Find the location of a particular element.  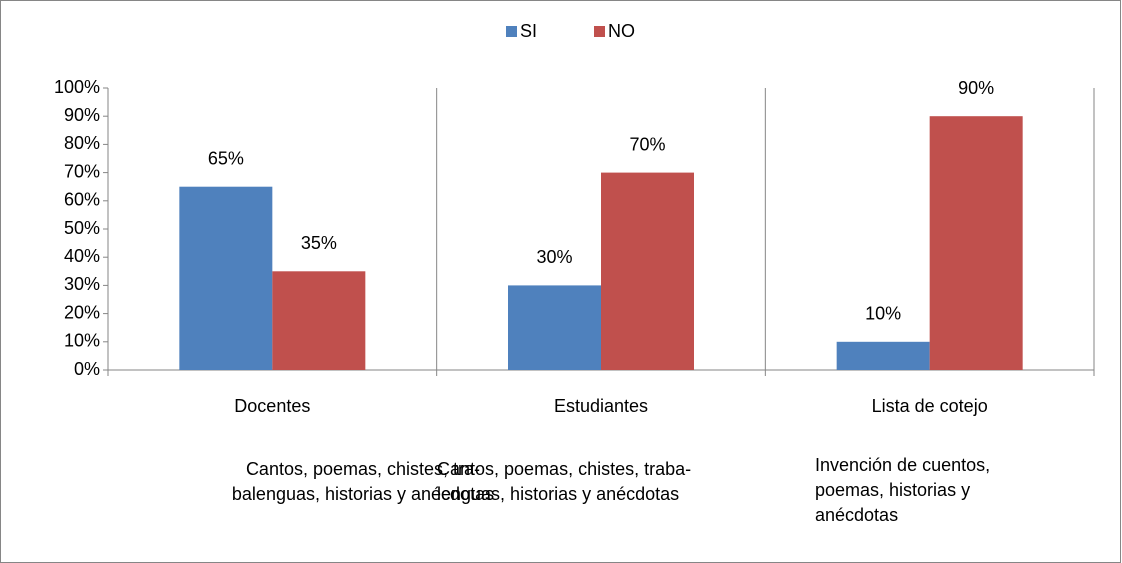

value-label: 90% is located at coordinates (976, 88).